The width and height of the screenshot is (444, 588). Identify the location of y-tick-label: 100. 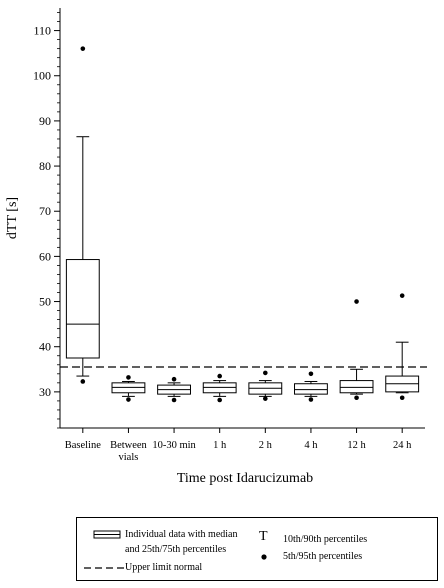
(42, 76).